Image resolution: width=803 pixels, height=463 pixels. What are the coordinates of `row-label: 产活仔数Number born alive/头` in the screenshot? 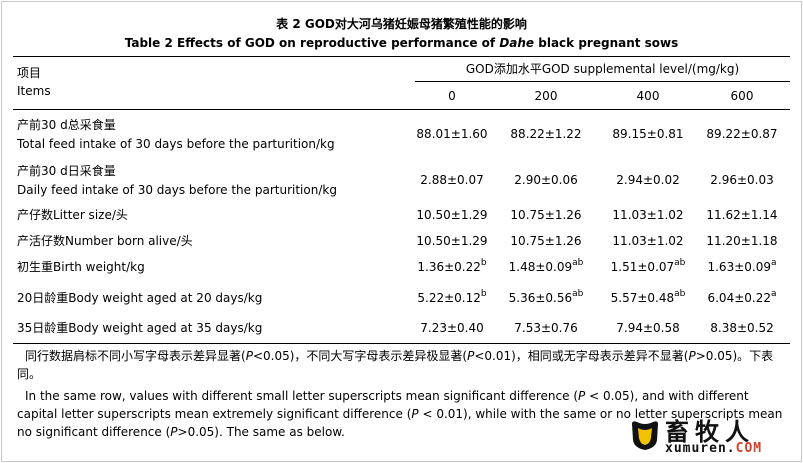 It's located at (105, 241).